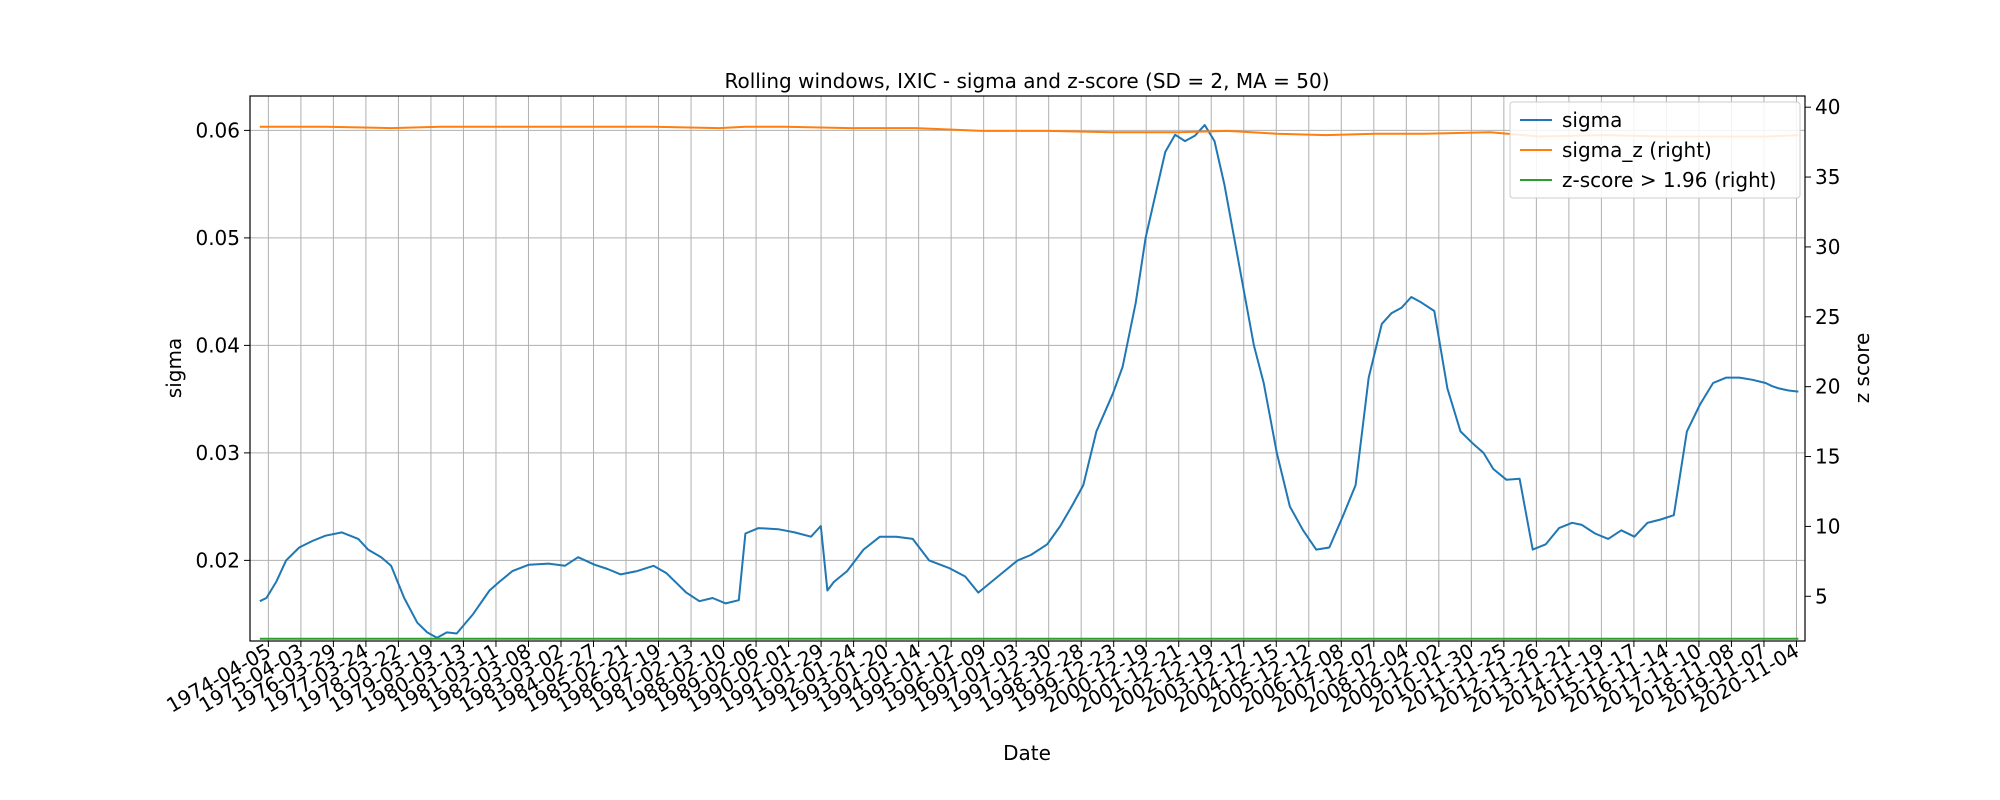 The height and width of the screenshot is (800, 2000). What do you see at coordinates (1827, 387) in the screenshot?
I see `y-right-tick-label: 20` at bounding box center [1827, 387].